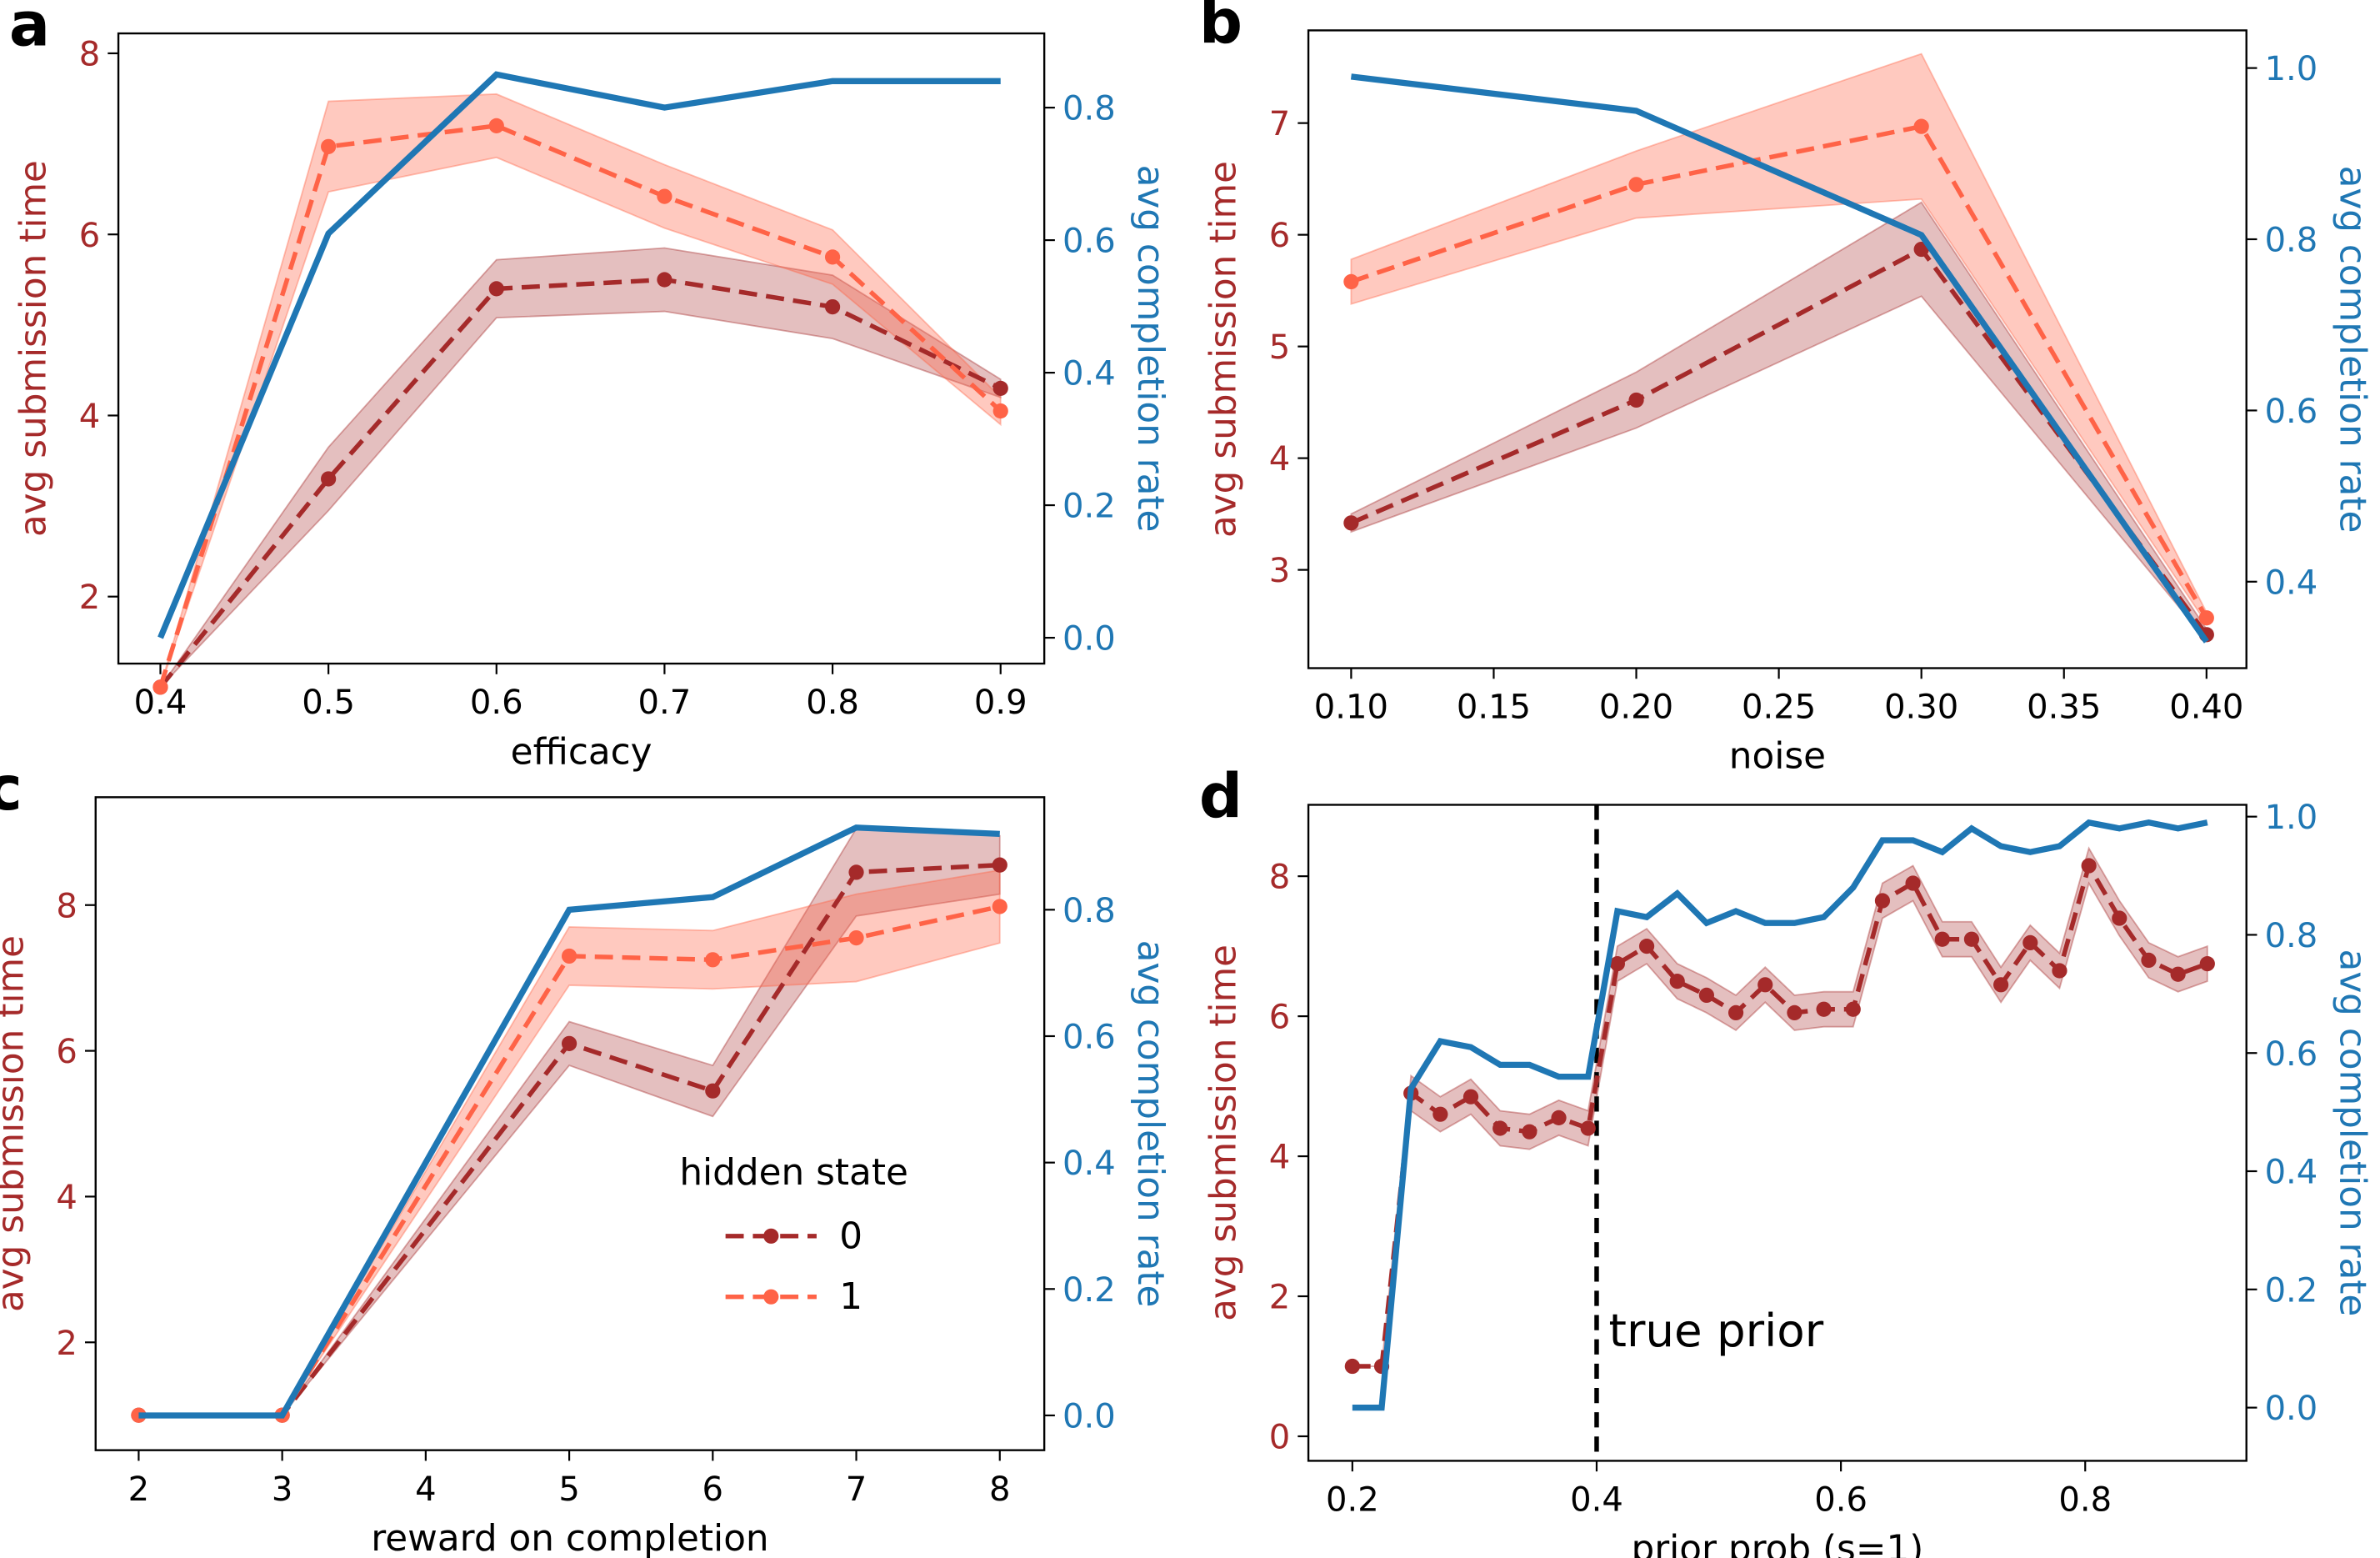  What do you see at coordinates (1779, 708) in the screenshot?
I see `x-tick-label: 0.25` at bounding box center [1779, 708].